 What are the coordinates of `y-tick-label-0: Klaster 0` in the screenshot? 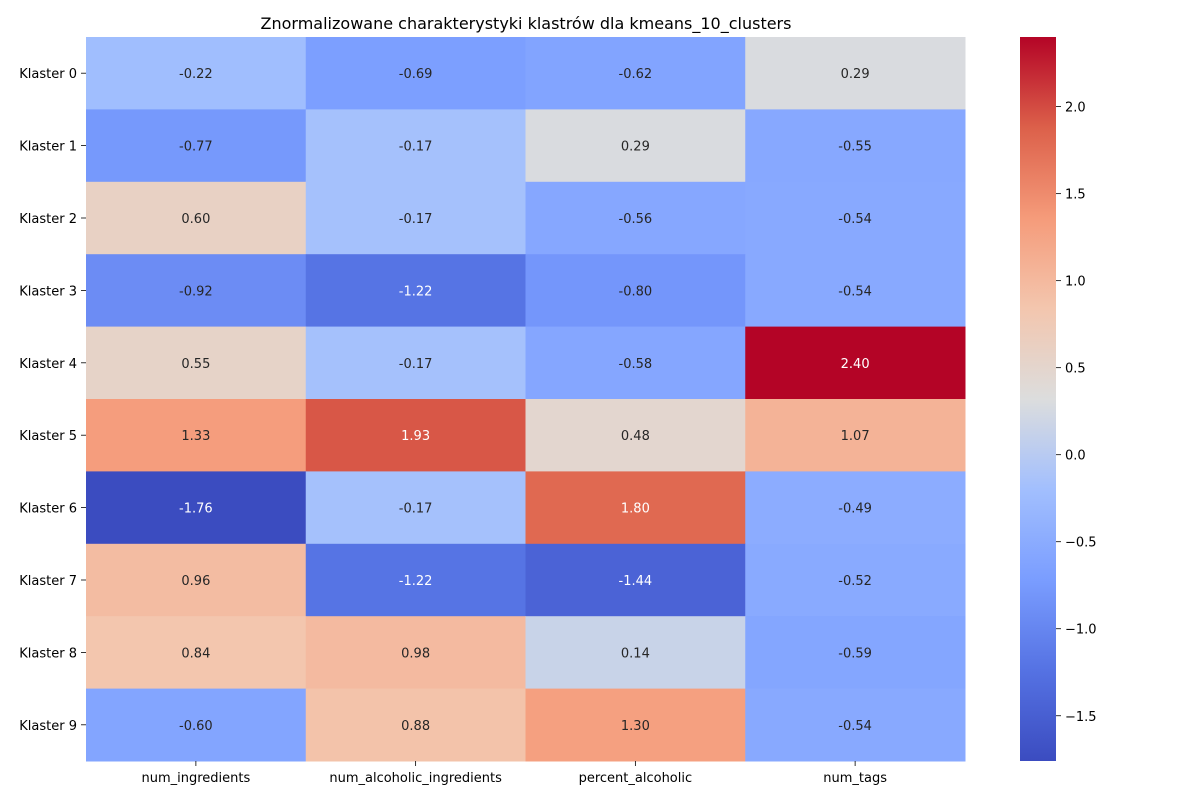 It's located at (48, 74).